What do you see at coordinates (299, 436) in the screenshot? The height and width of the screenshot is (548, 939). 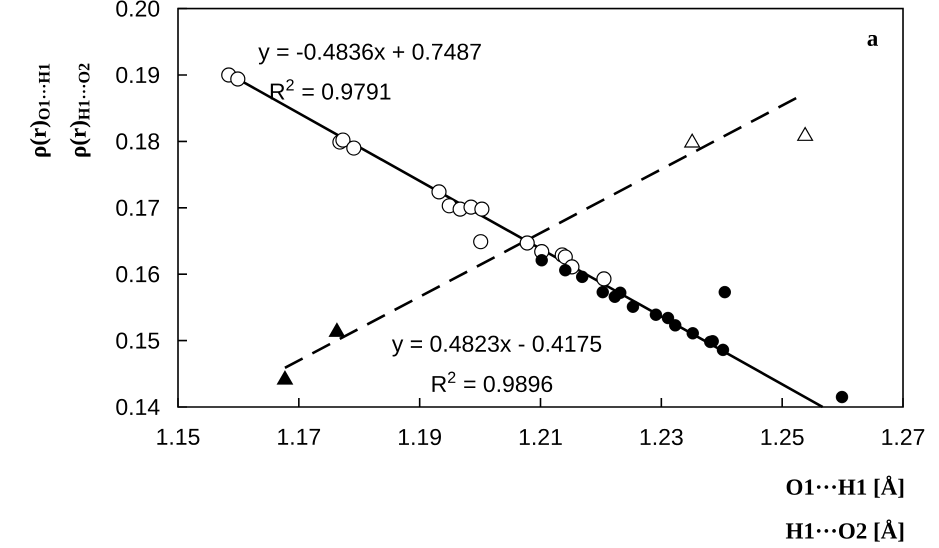 I see `x-tick-label: 1.17` at bounding box center [299, 436].